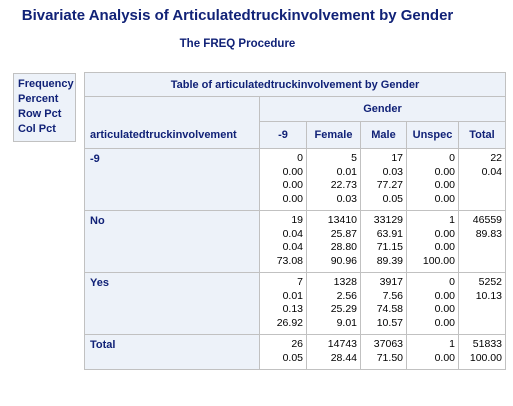 The image size is (513, 406). Describe the element at coordinates (432, 135) in the screenshot. I see `col-header-unspec: Unspec` at that location.